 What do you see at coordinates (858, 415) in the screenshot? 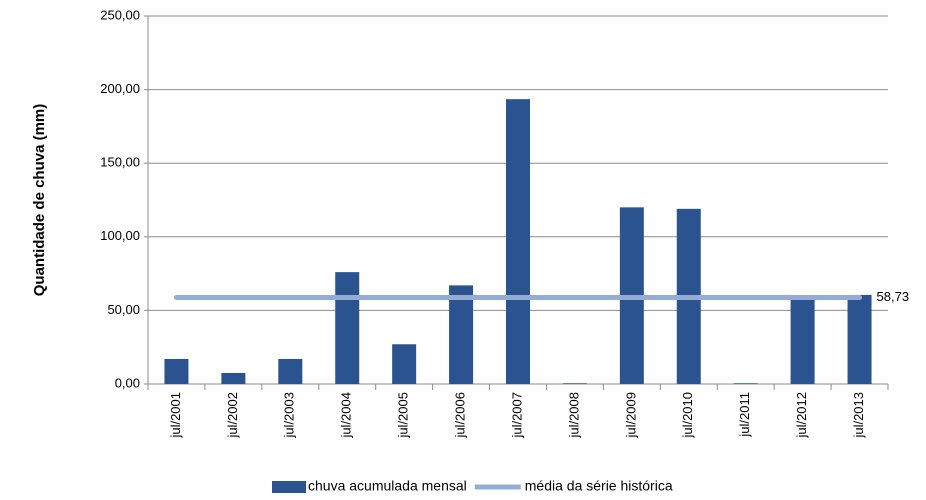
I see `x-tick-label: jul/2013` at bounding box center [858, 415].